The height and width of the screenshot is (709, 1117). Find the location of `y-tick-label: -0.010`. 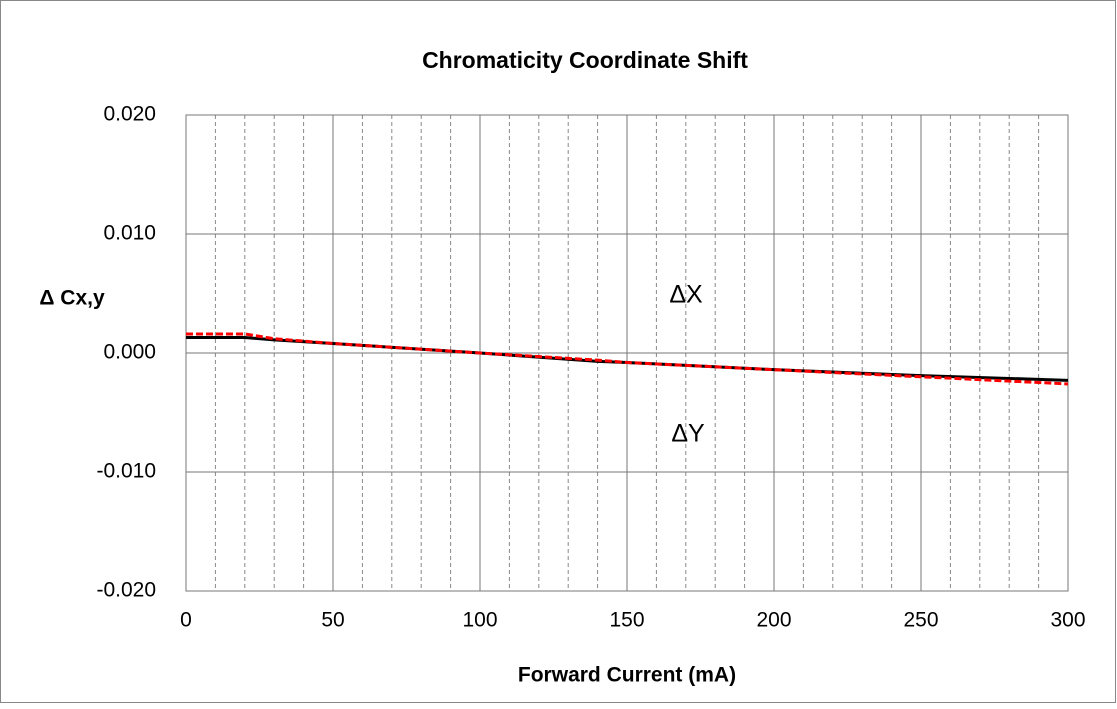

y-tick-label: -0.010 is located at coordinates (126, 471).